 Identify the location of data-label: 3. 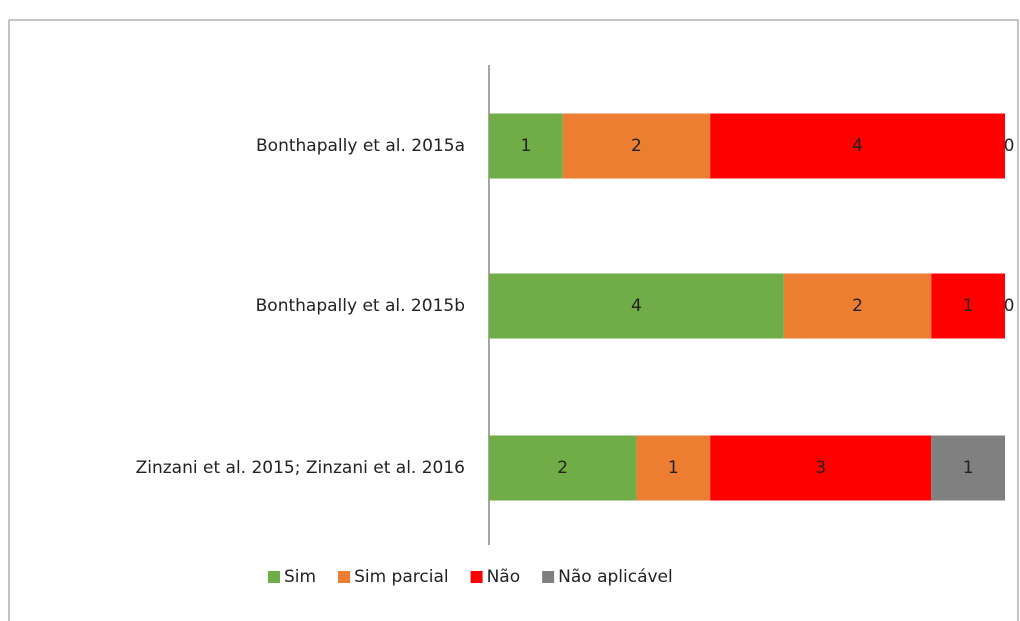
(820, 468).